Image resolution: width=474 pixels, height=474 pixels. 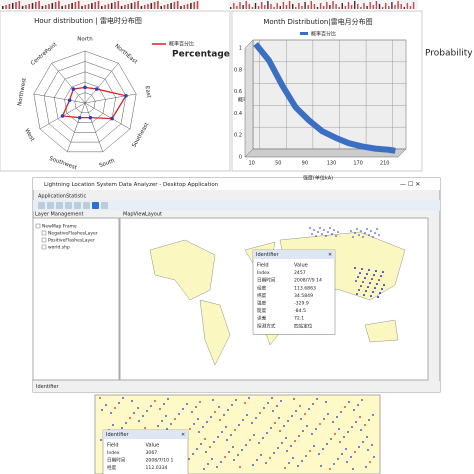 What do you see at coordinates (236, 386) in the screenshot?
I see `status-bar` at bounding box center [236, 386].